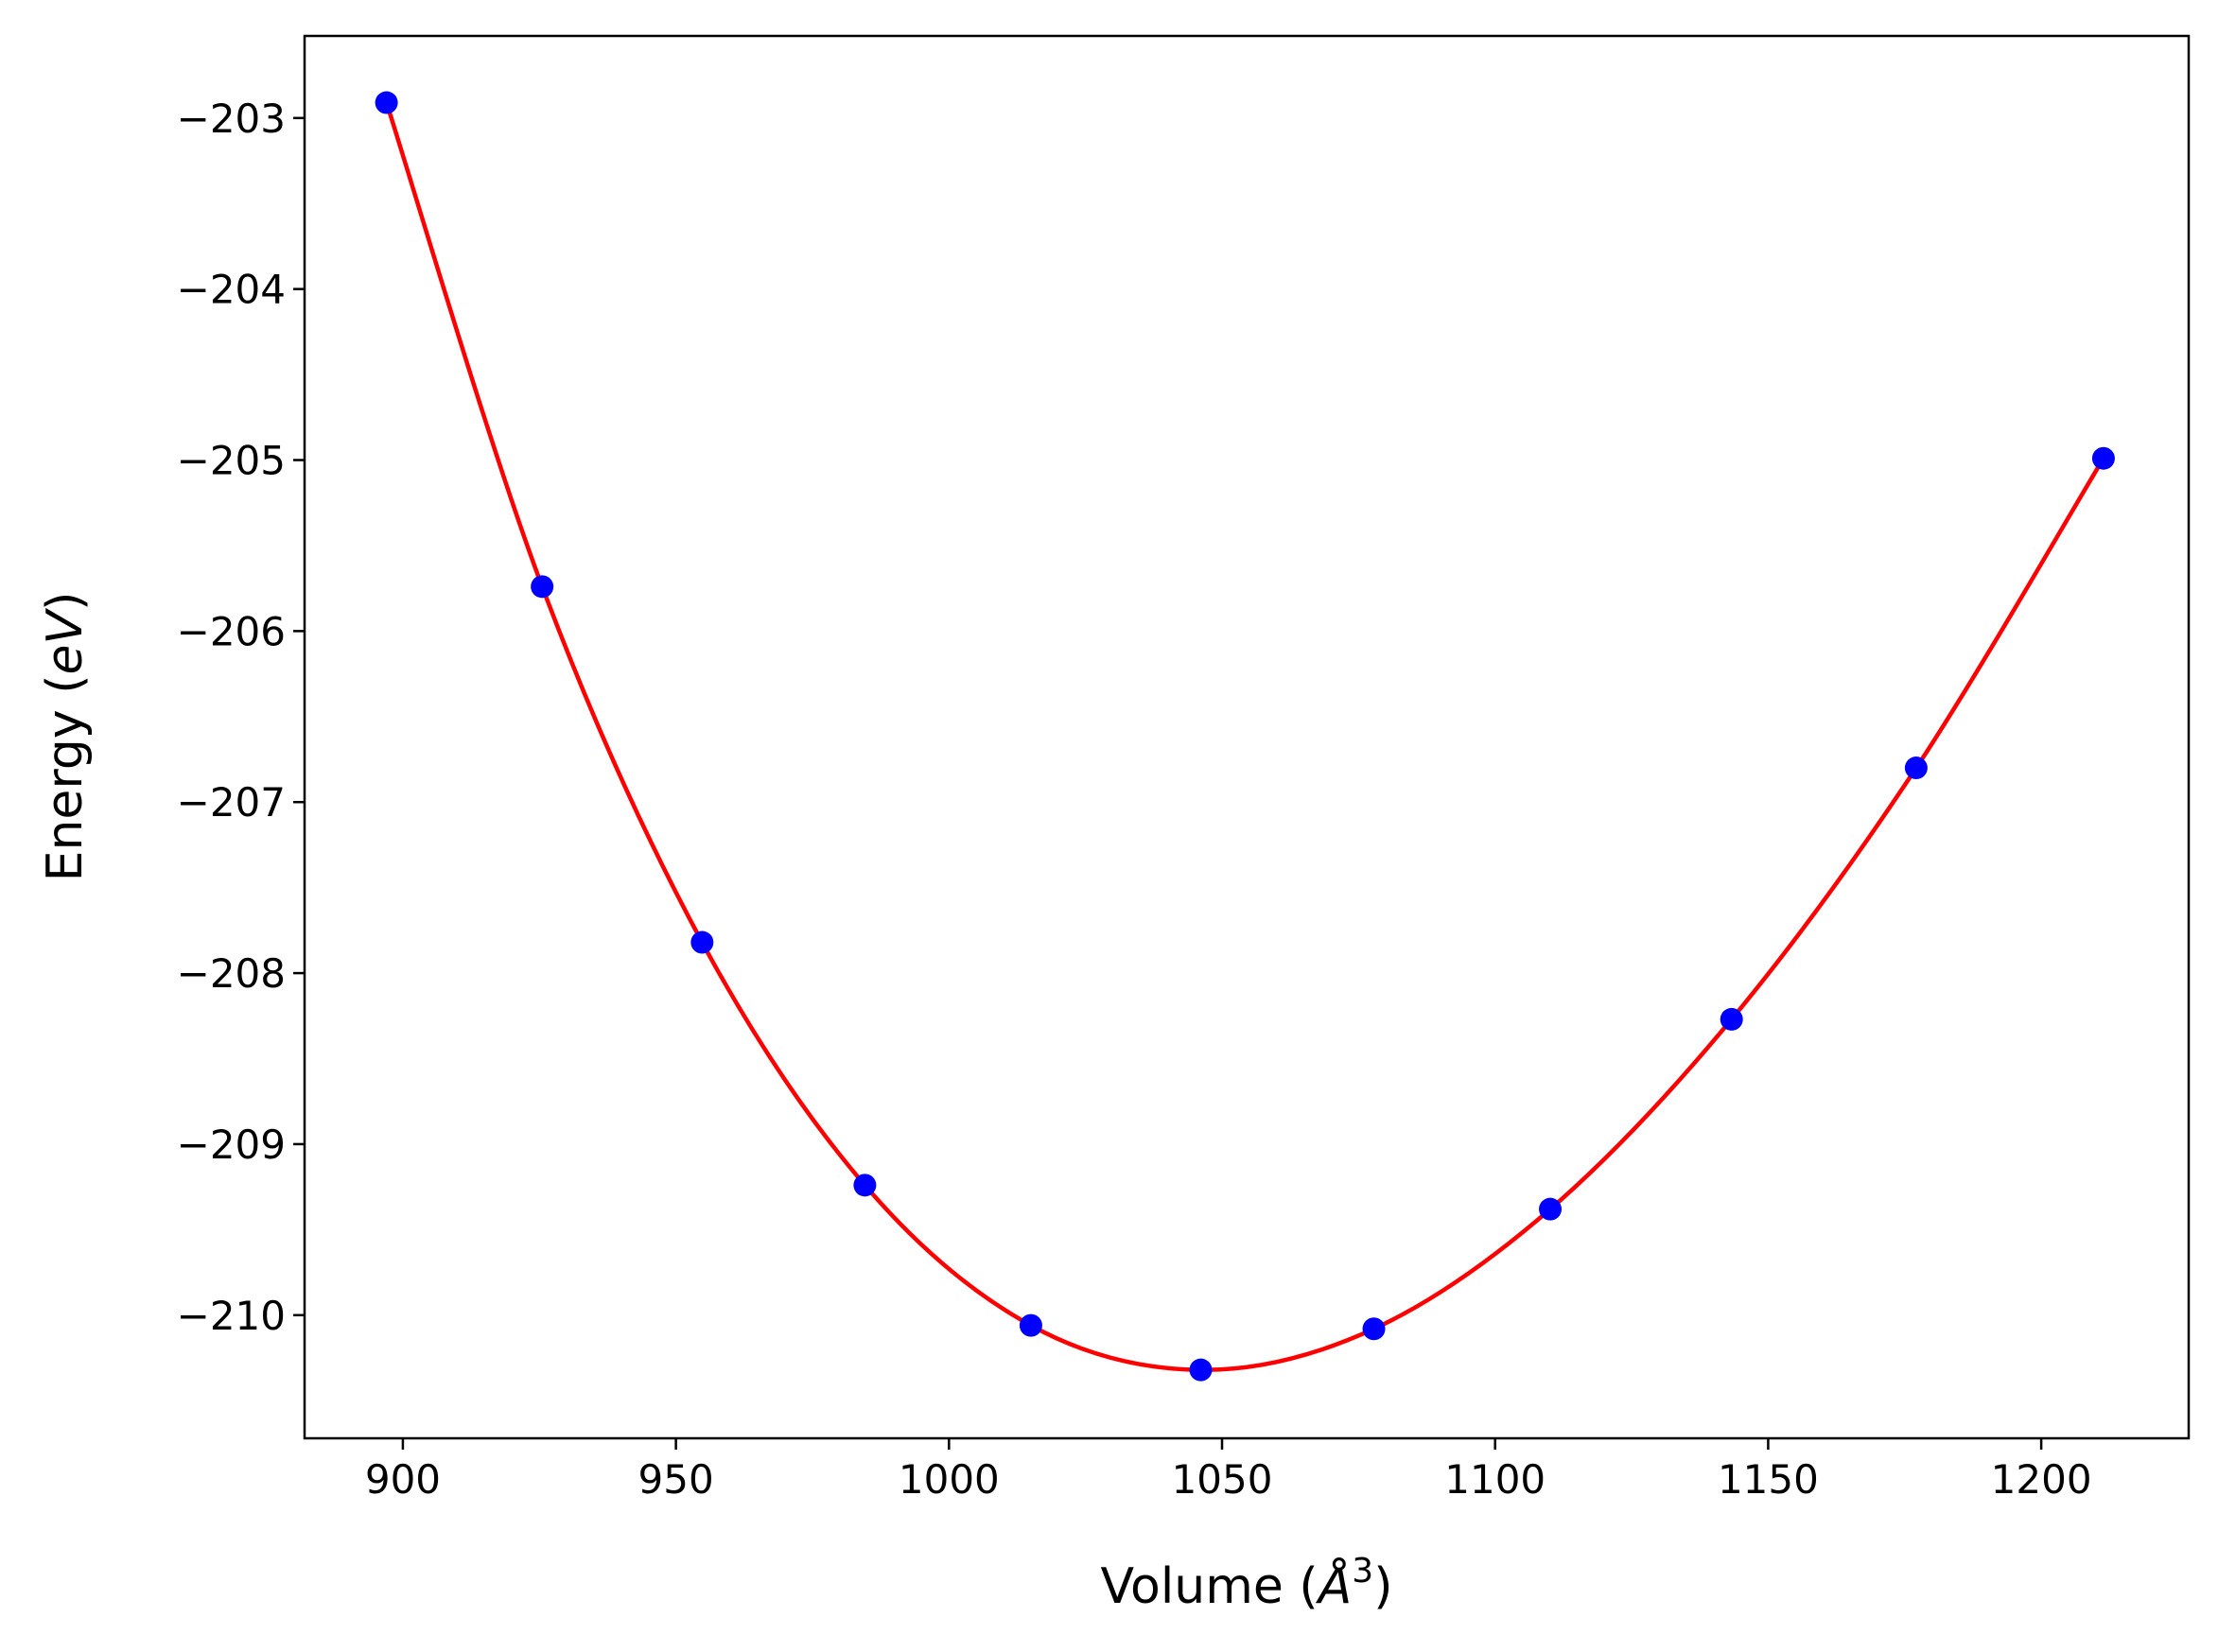  Describe the element at coordinates (231, 1316) in the screenshot. I see `y-tick-label: −210` at that location.